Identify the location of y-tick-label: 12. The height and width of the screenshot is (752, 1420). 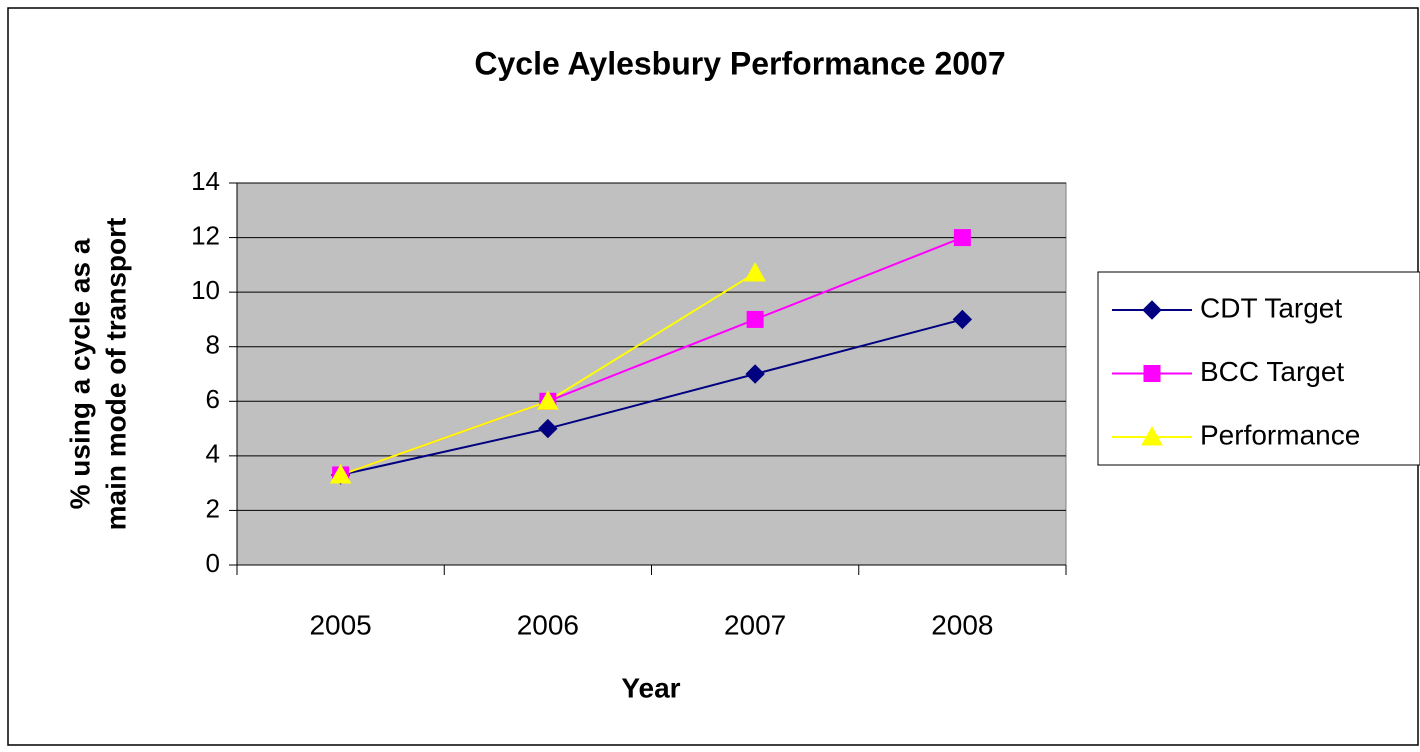
(205, 235).